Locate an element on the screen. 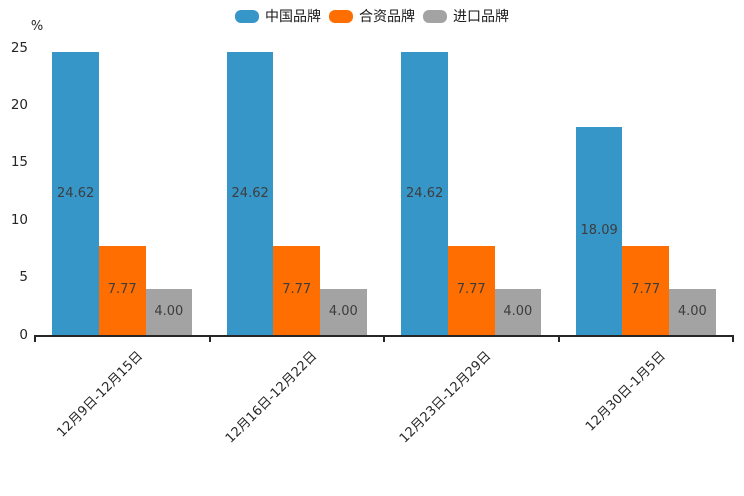  legend: 中国品牌 合资品牌 进口品牌 is located at coordinates (372, 16).